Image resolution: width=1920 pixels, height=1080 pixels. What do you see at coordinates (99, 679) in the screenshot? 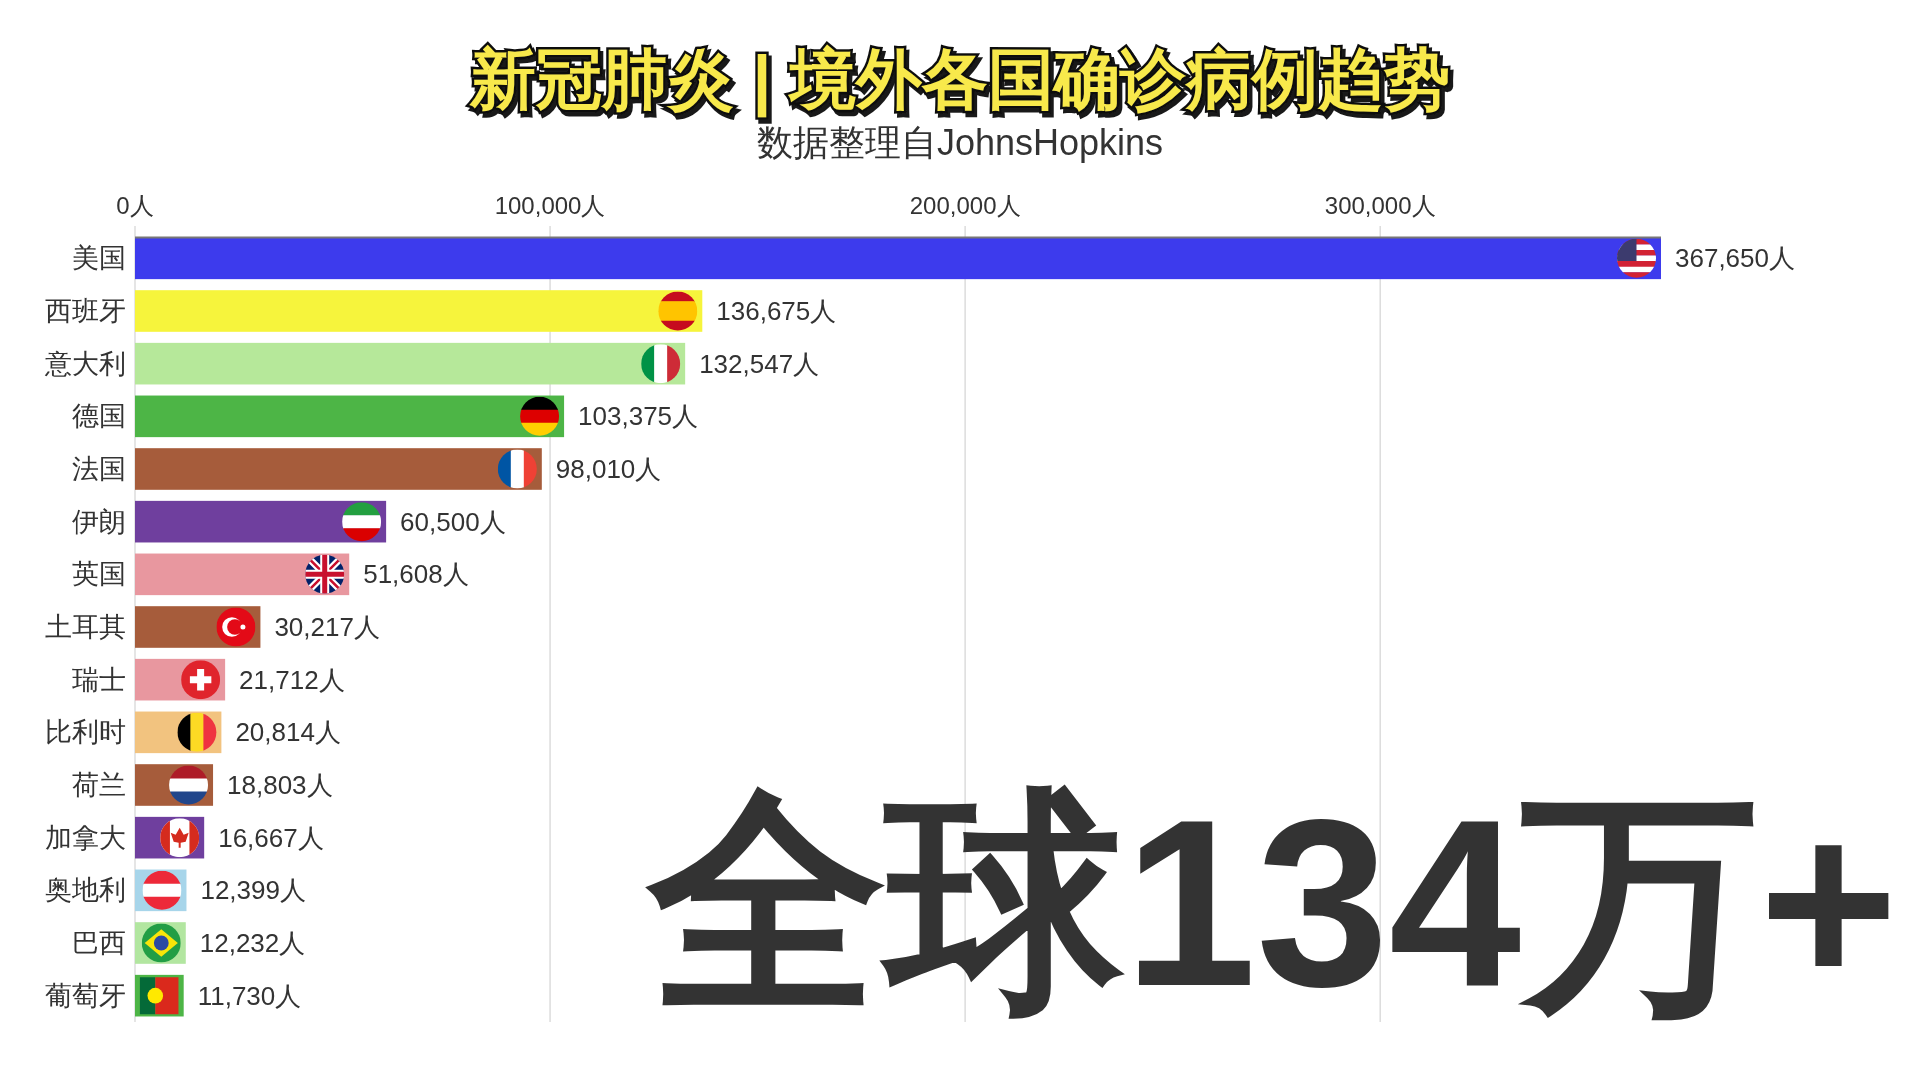
I see `y-tick-label: 瑞士` at bounding box center [99, 679].